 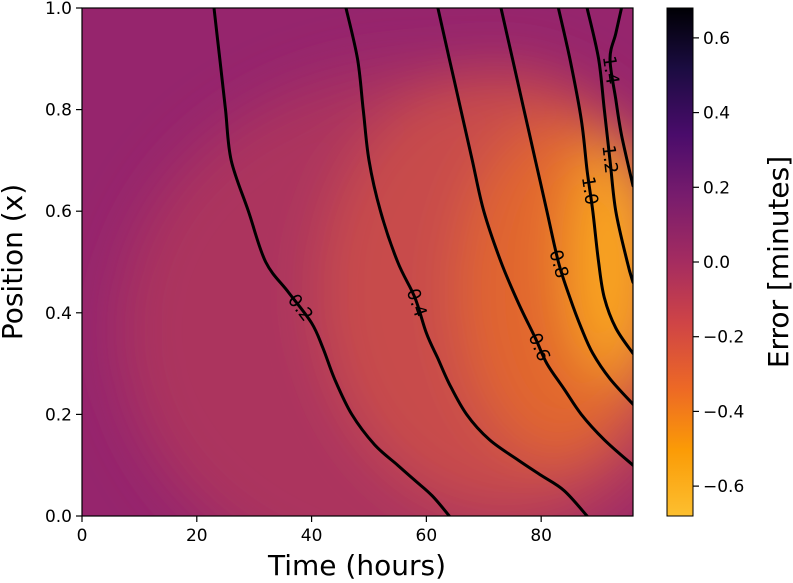 What do you see at coordinates (197, 536) in the screenshot?
I see `x-tick-label: 20` at bounding box center [197, 536].